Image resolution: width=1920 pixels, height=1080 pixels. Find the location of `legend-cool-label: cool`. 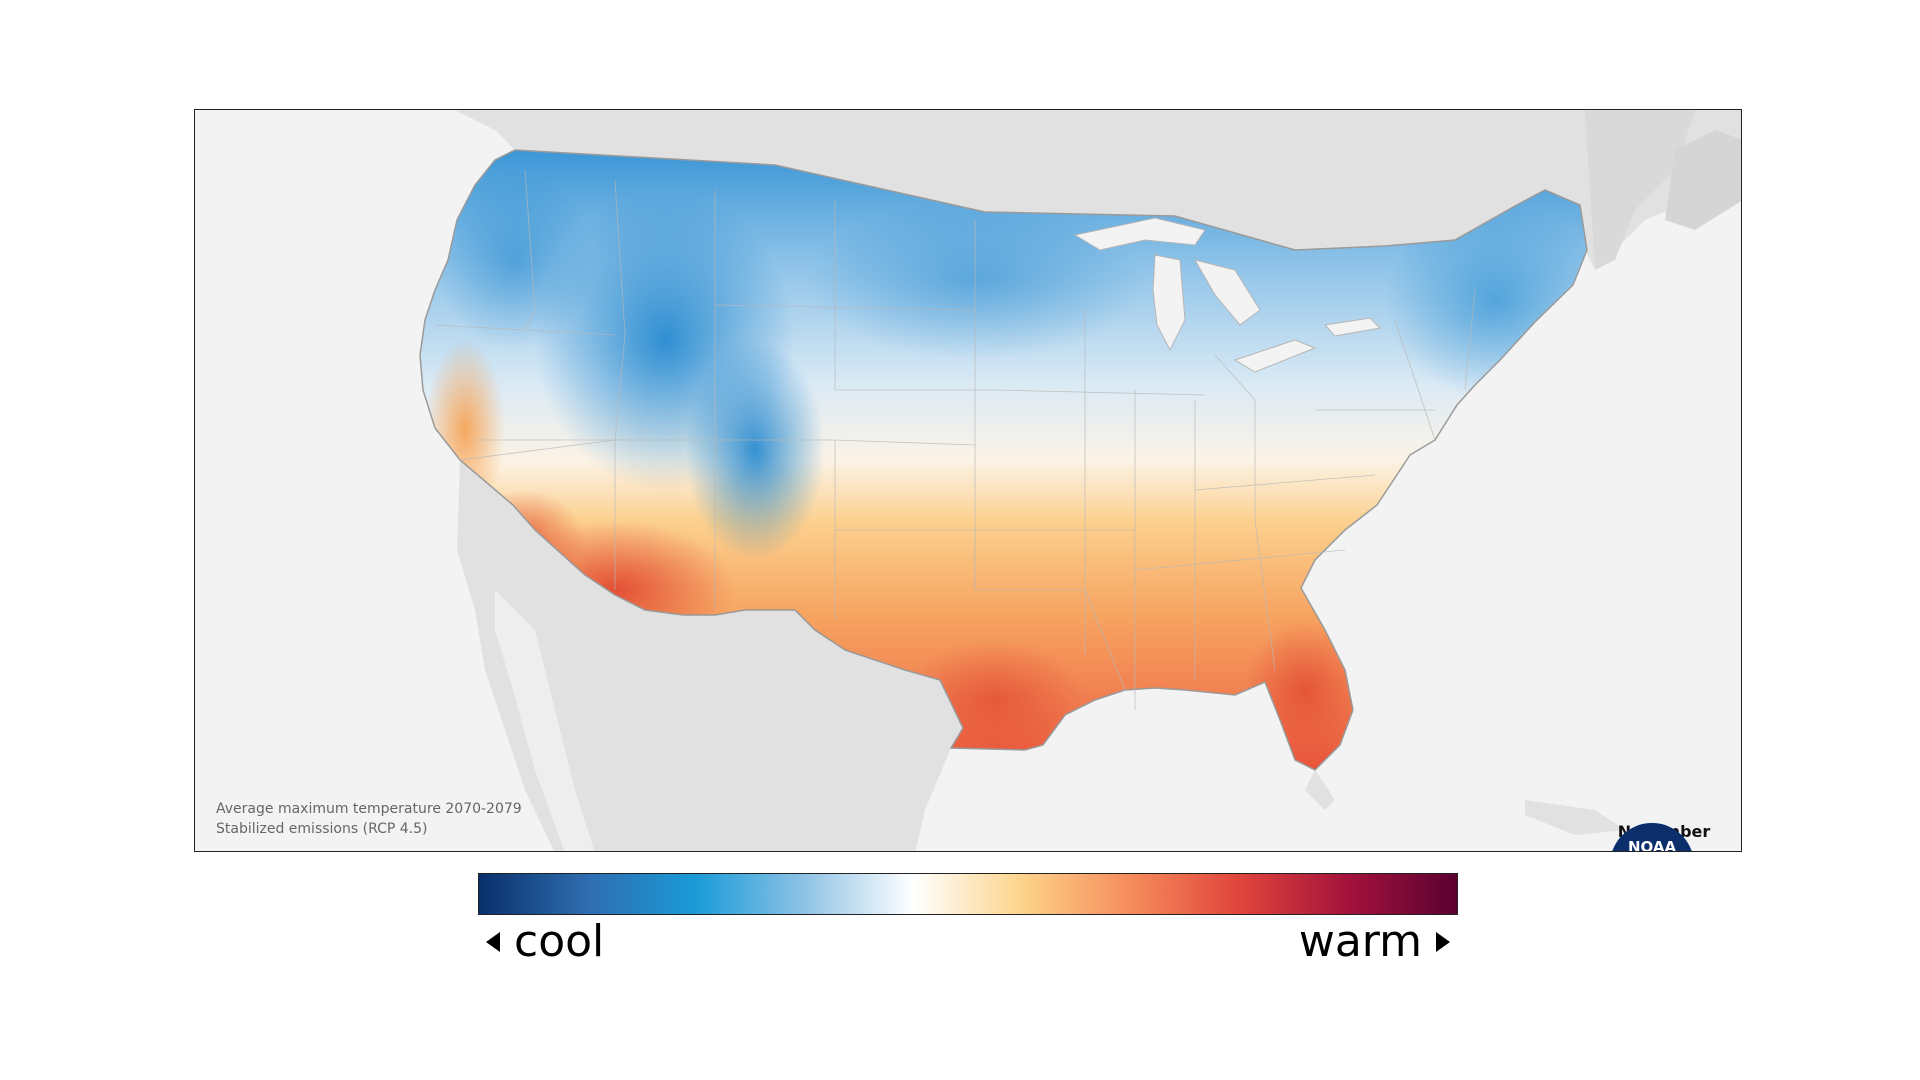

legend-cool-label: cool is located at coordinates (559, 941).